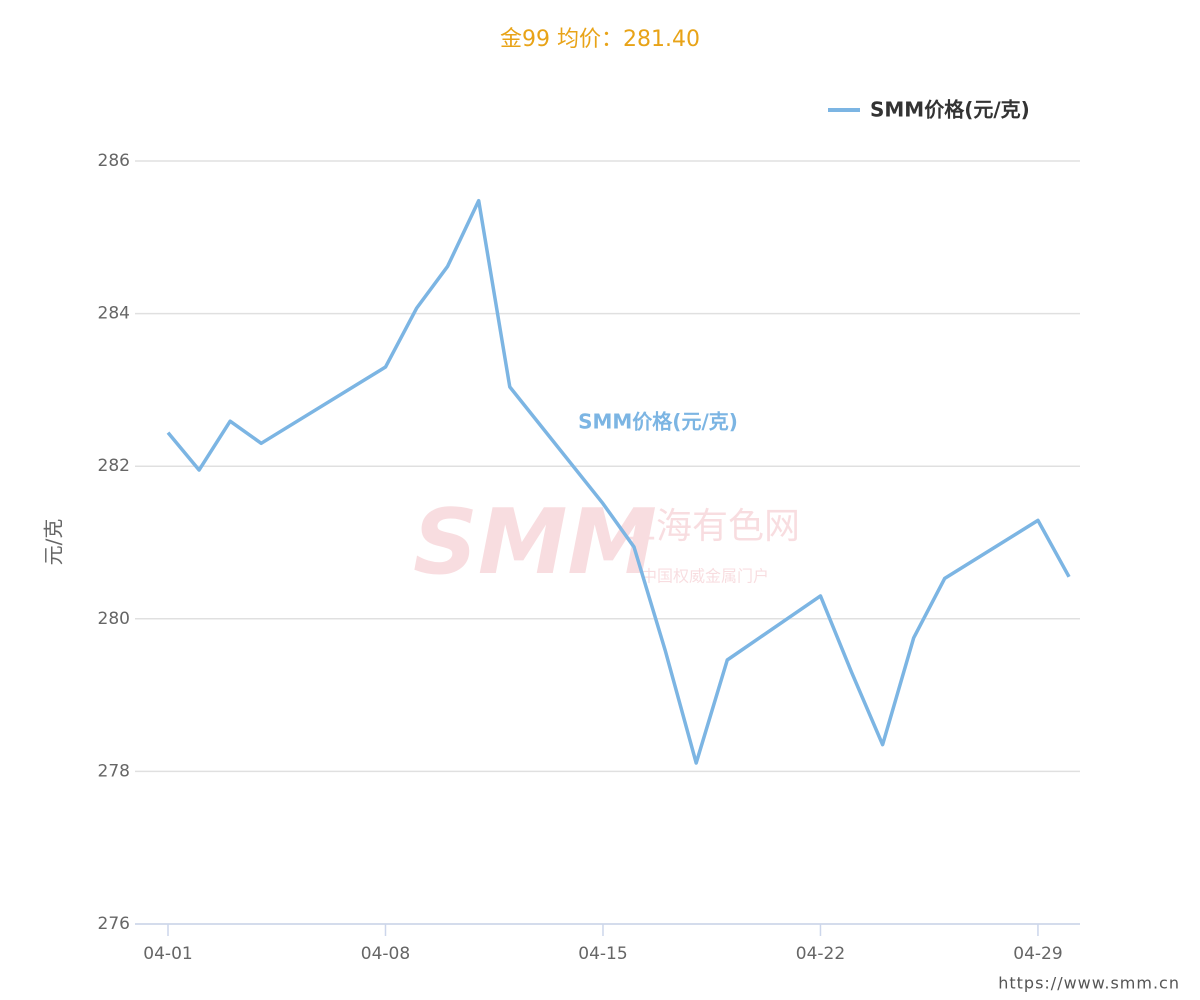  Describe the element at coordinates (1089, 983) in the screenshot. I see `footer: https://www.smm.cn` at that location.